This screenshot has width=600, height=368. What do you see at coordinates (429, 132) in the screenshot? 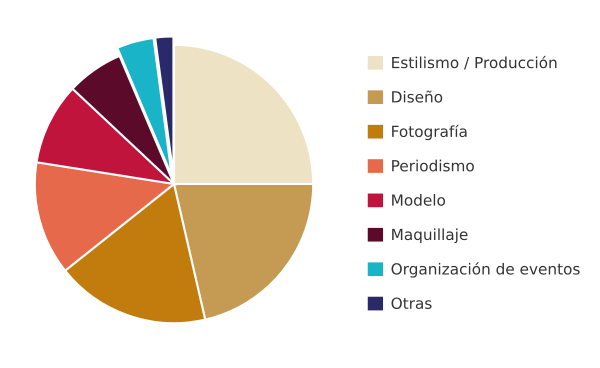
I see `legend-label: Fotografía` at bounding box center [429, 132].